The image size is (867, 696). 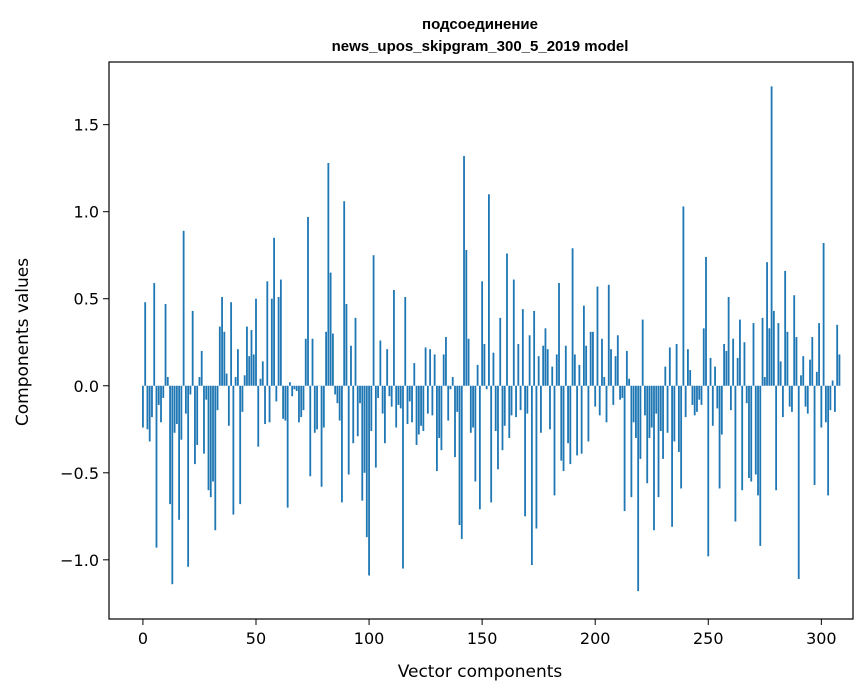 What do you see at coordinates (143, 638) in the screenshot?
I see `x-tick-label: 0` at bounding box center [143, 638].